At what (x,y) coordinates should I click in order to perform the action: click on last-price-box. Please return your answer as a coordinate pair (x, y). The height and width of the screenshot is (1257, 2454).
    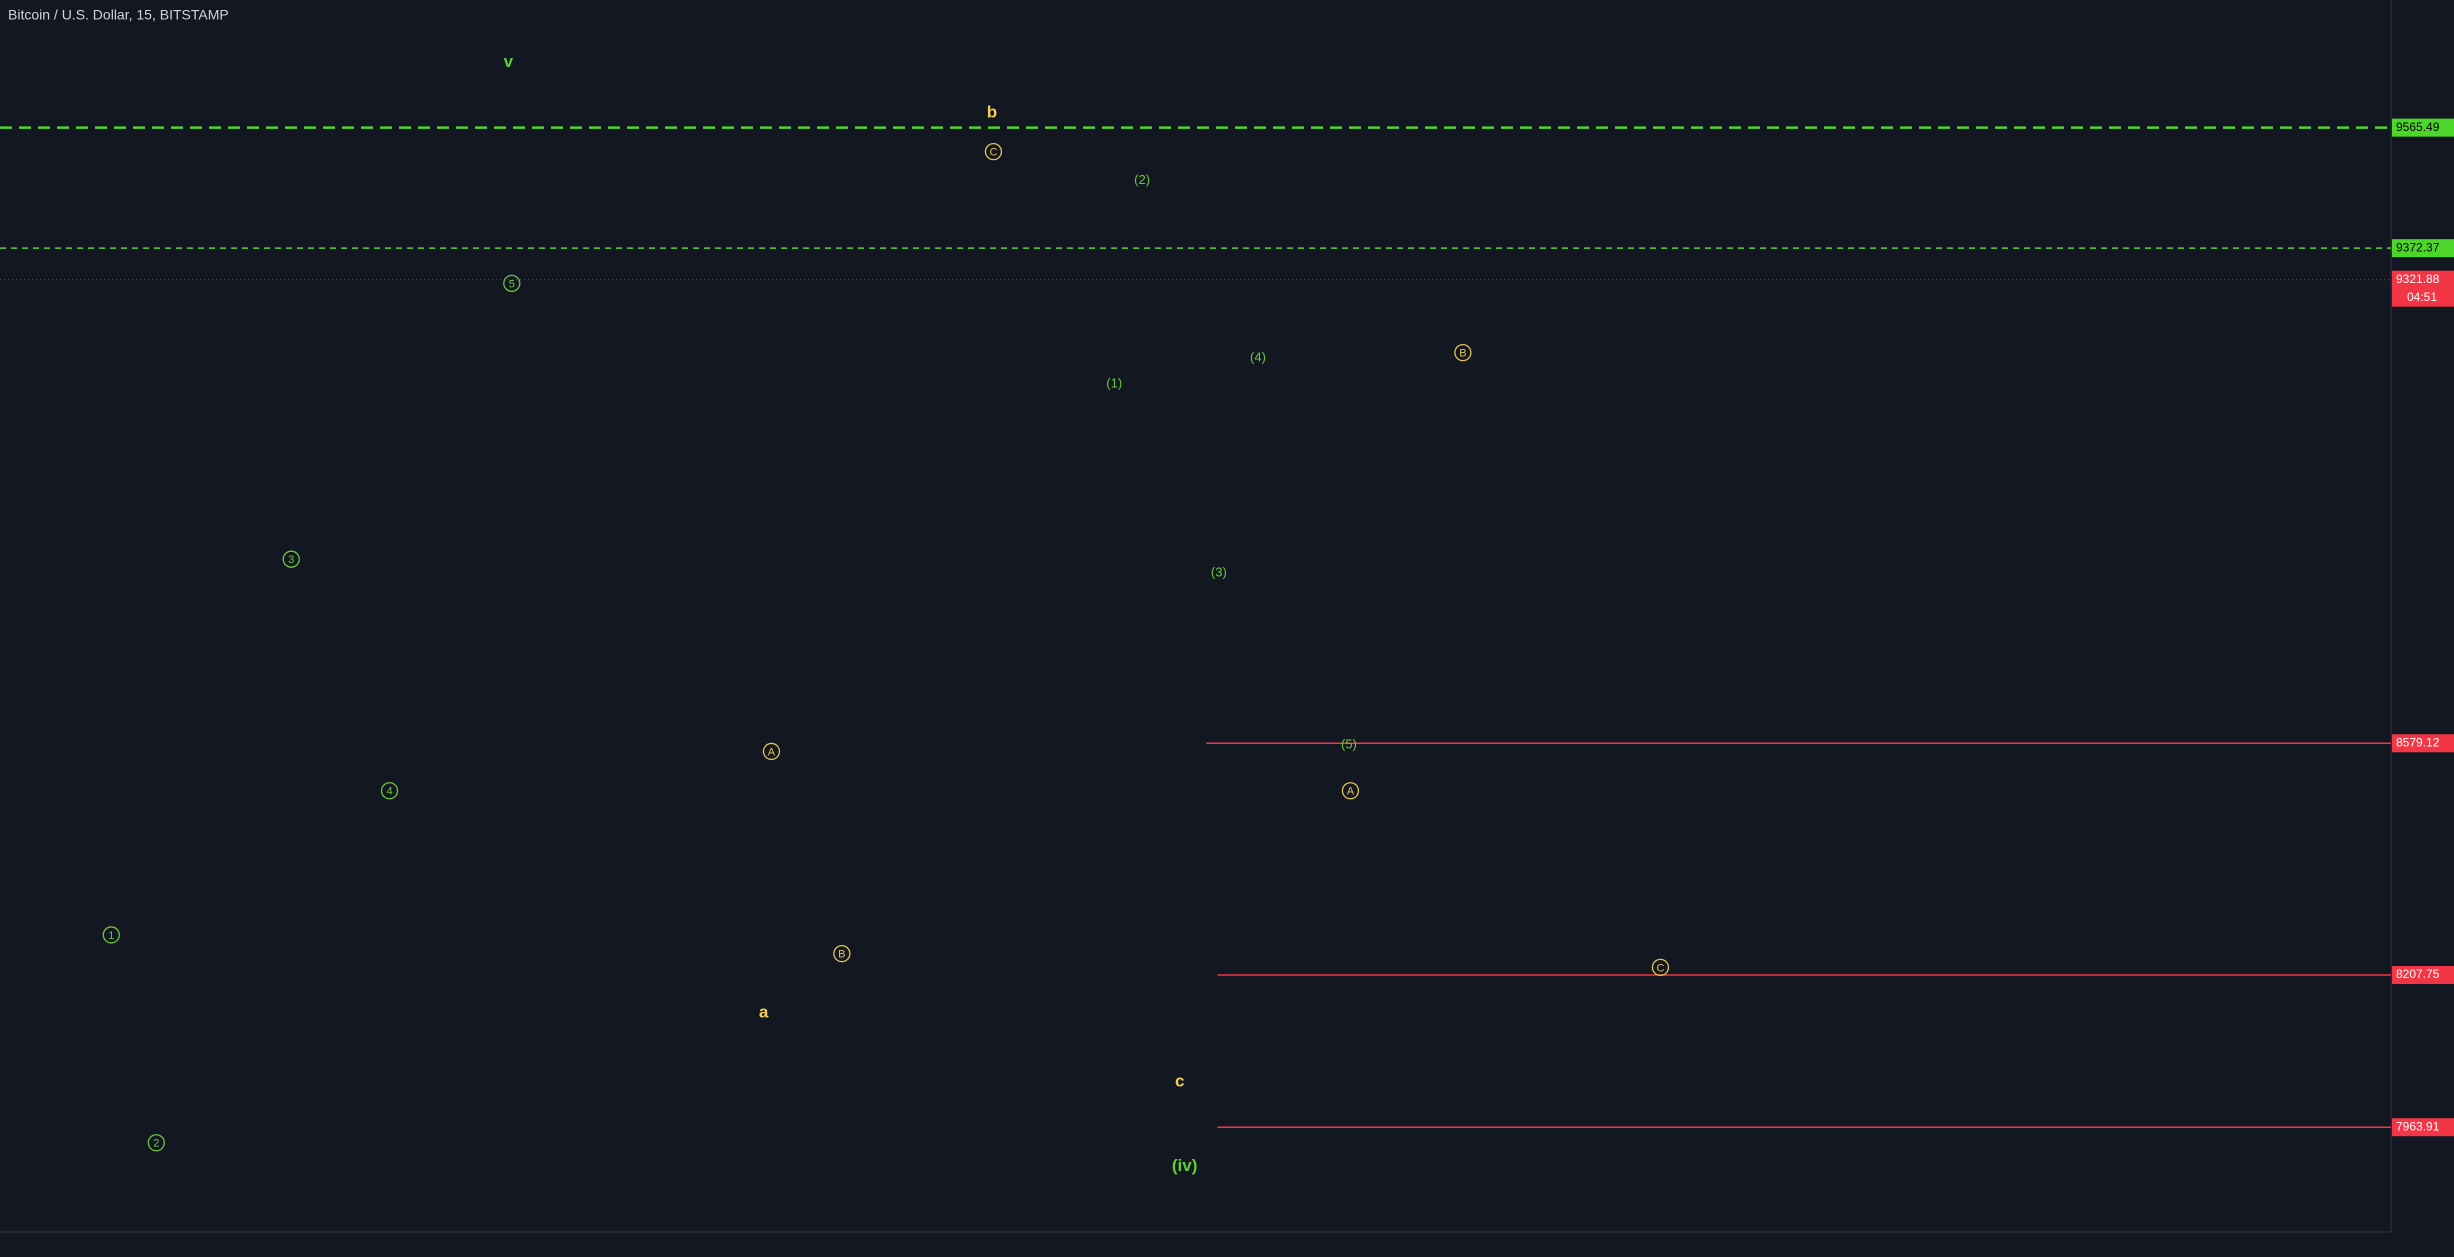
    Looking at the image, I should click on (2423, 288).